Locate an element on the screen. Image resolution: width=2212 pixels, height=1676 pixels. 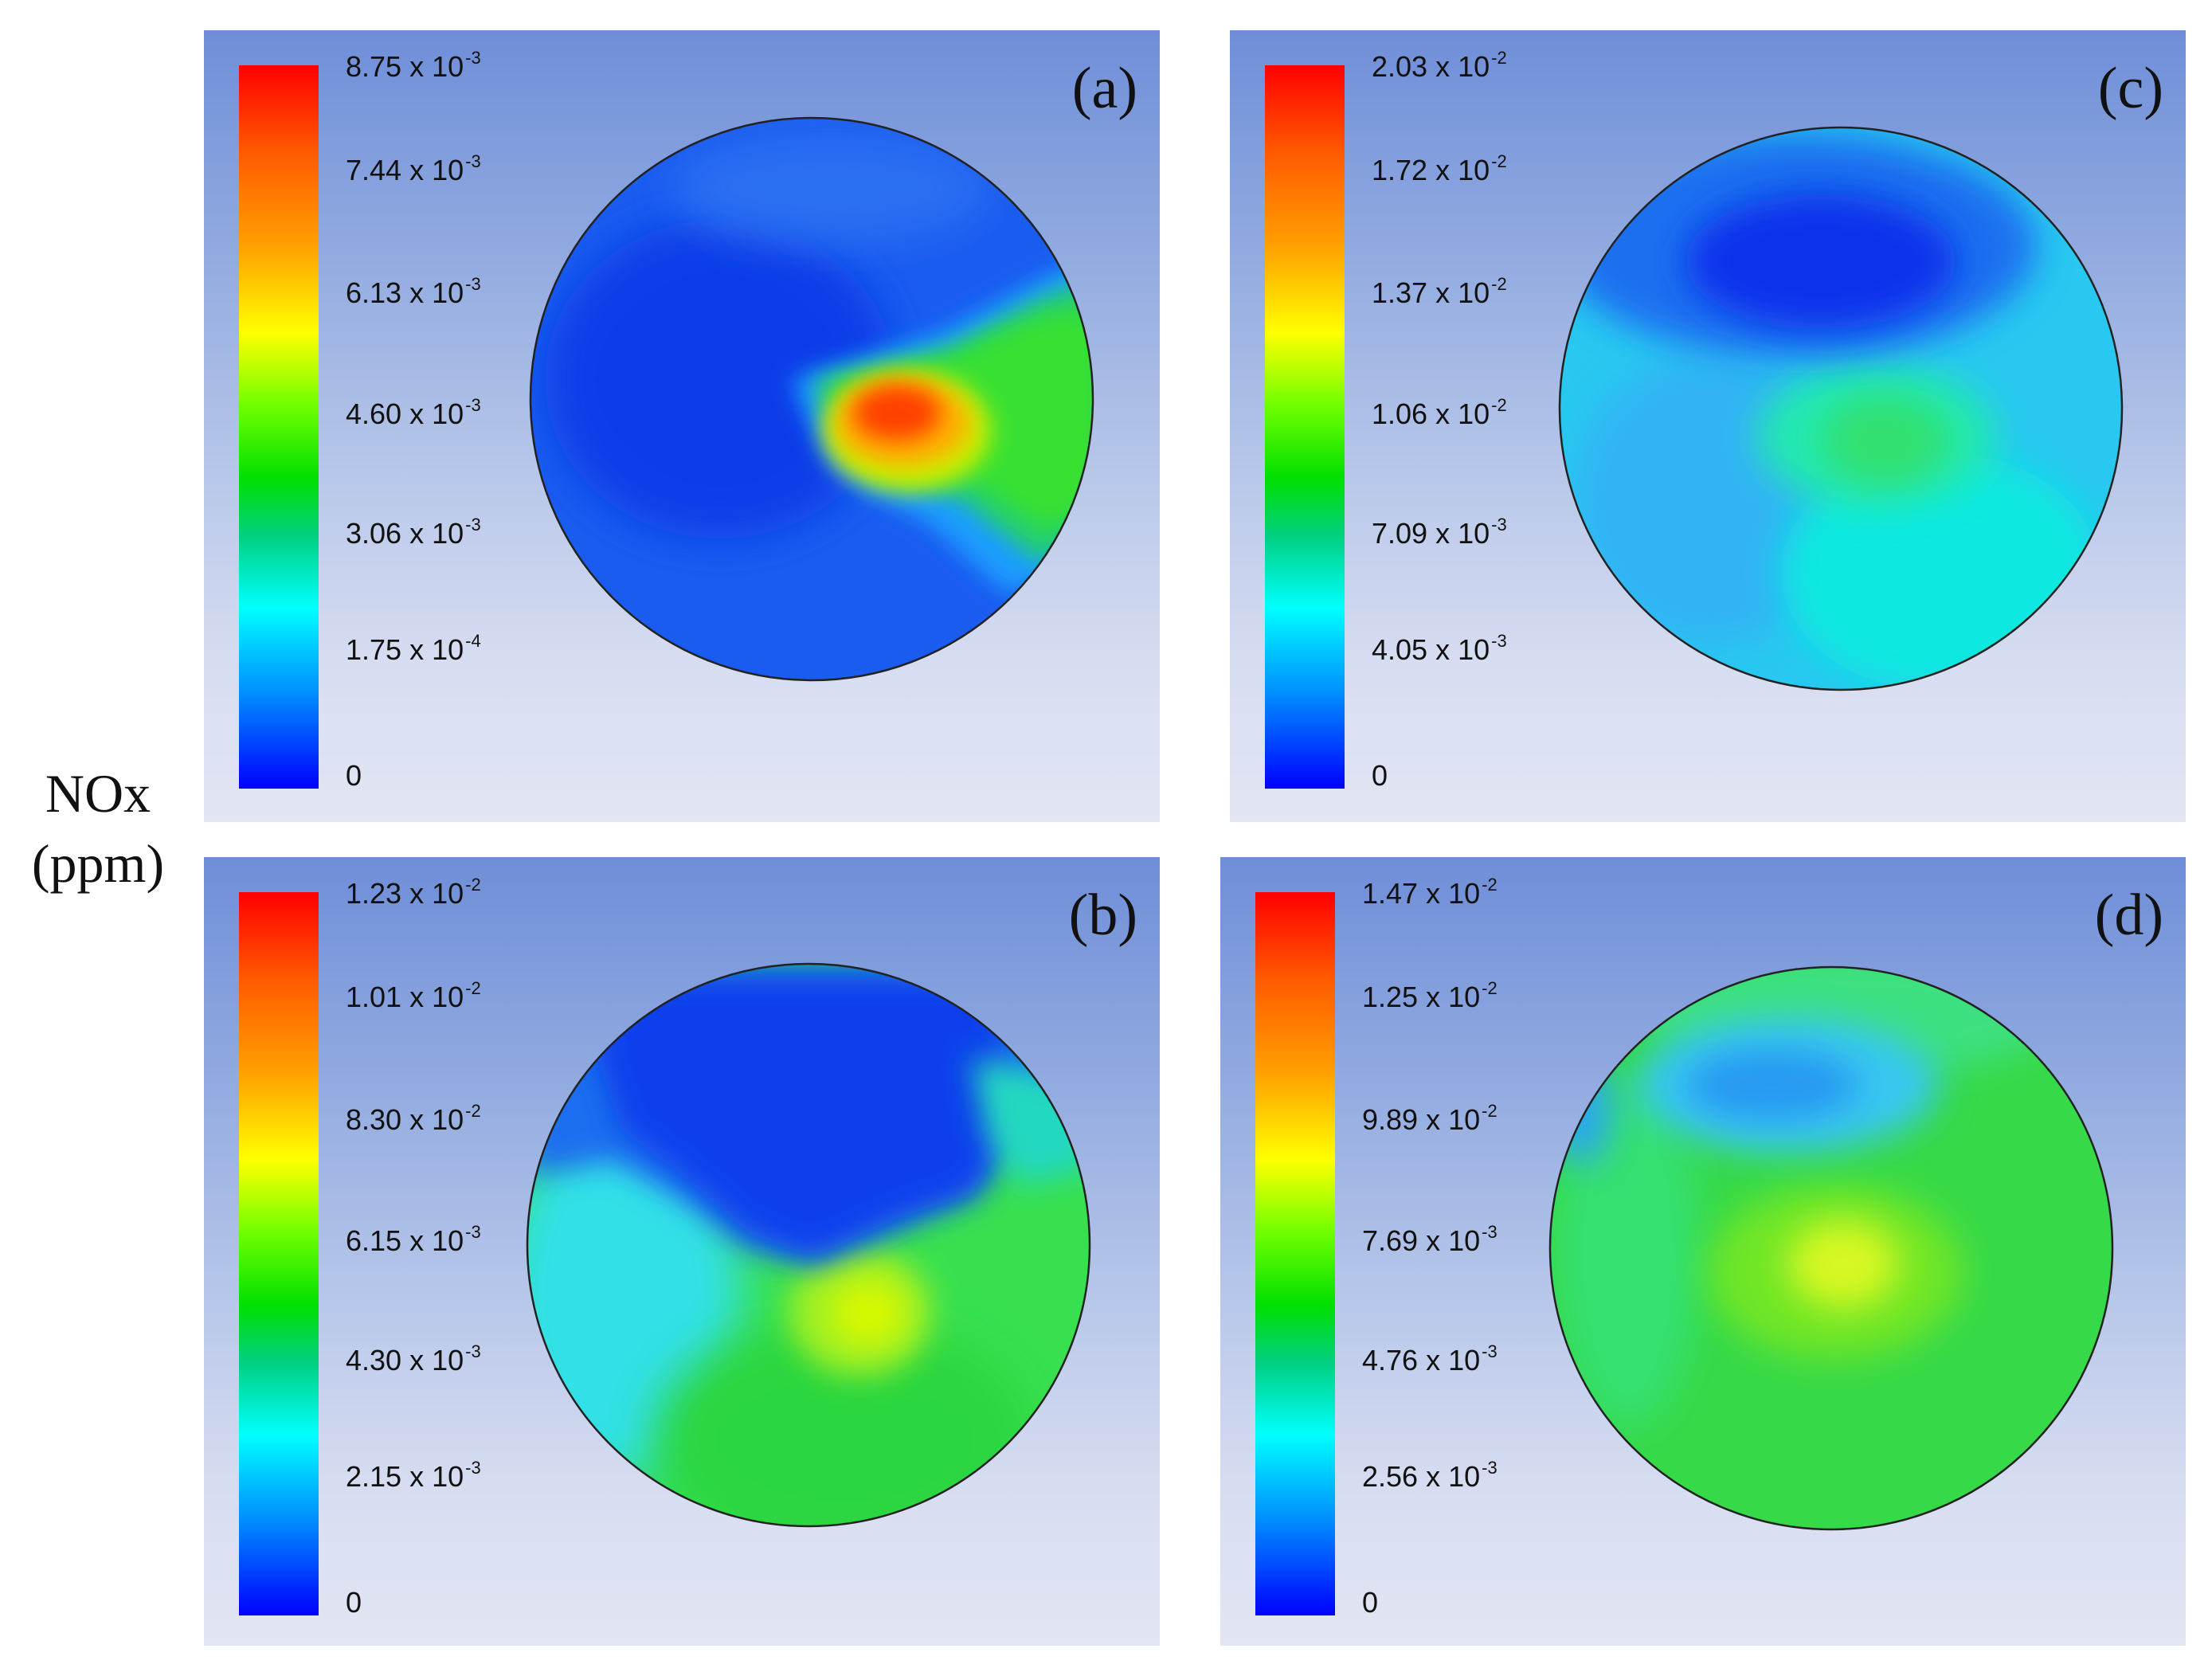
panel-label: (c) is located at coordinates (2130, 88).